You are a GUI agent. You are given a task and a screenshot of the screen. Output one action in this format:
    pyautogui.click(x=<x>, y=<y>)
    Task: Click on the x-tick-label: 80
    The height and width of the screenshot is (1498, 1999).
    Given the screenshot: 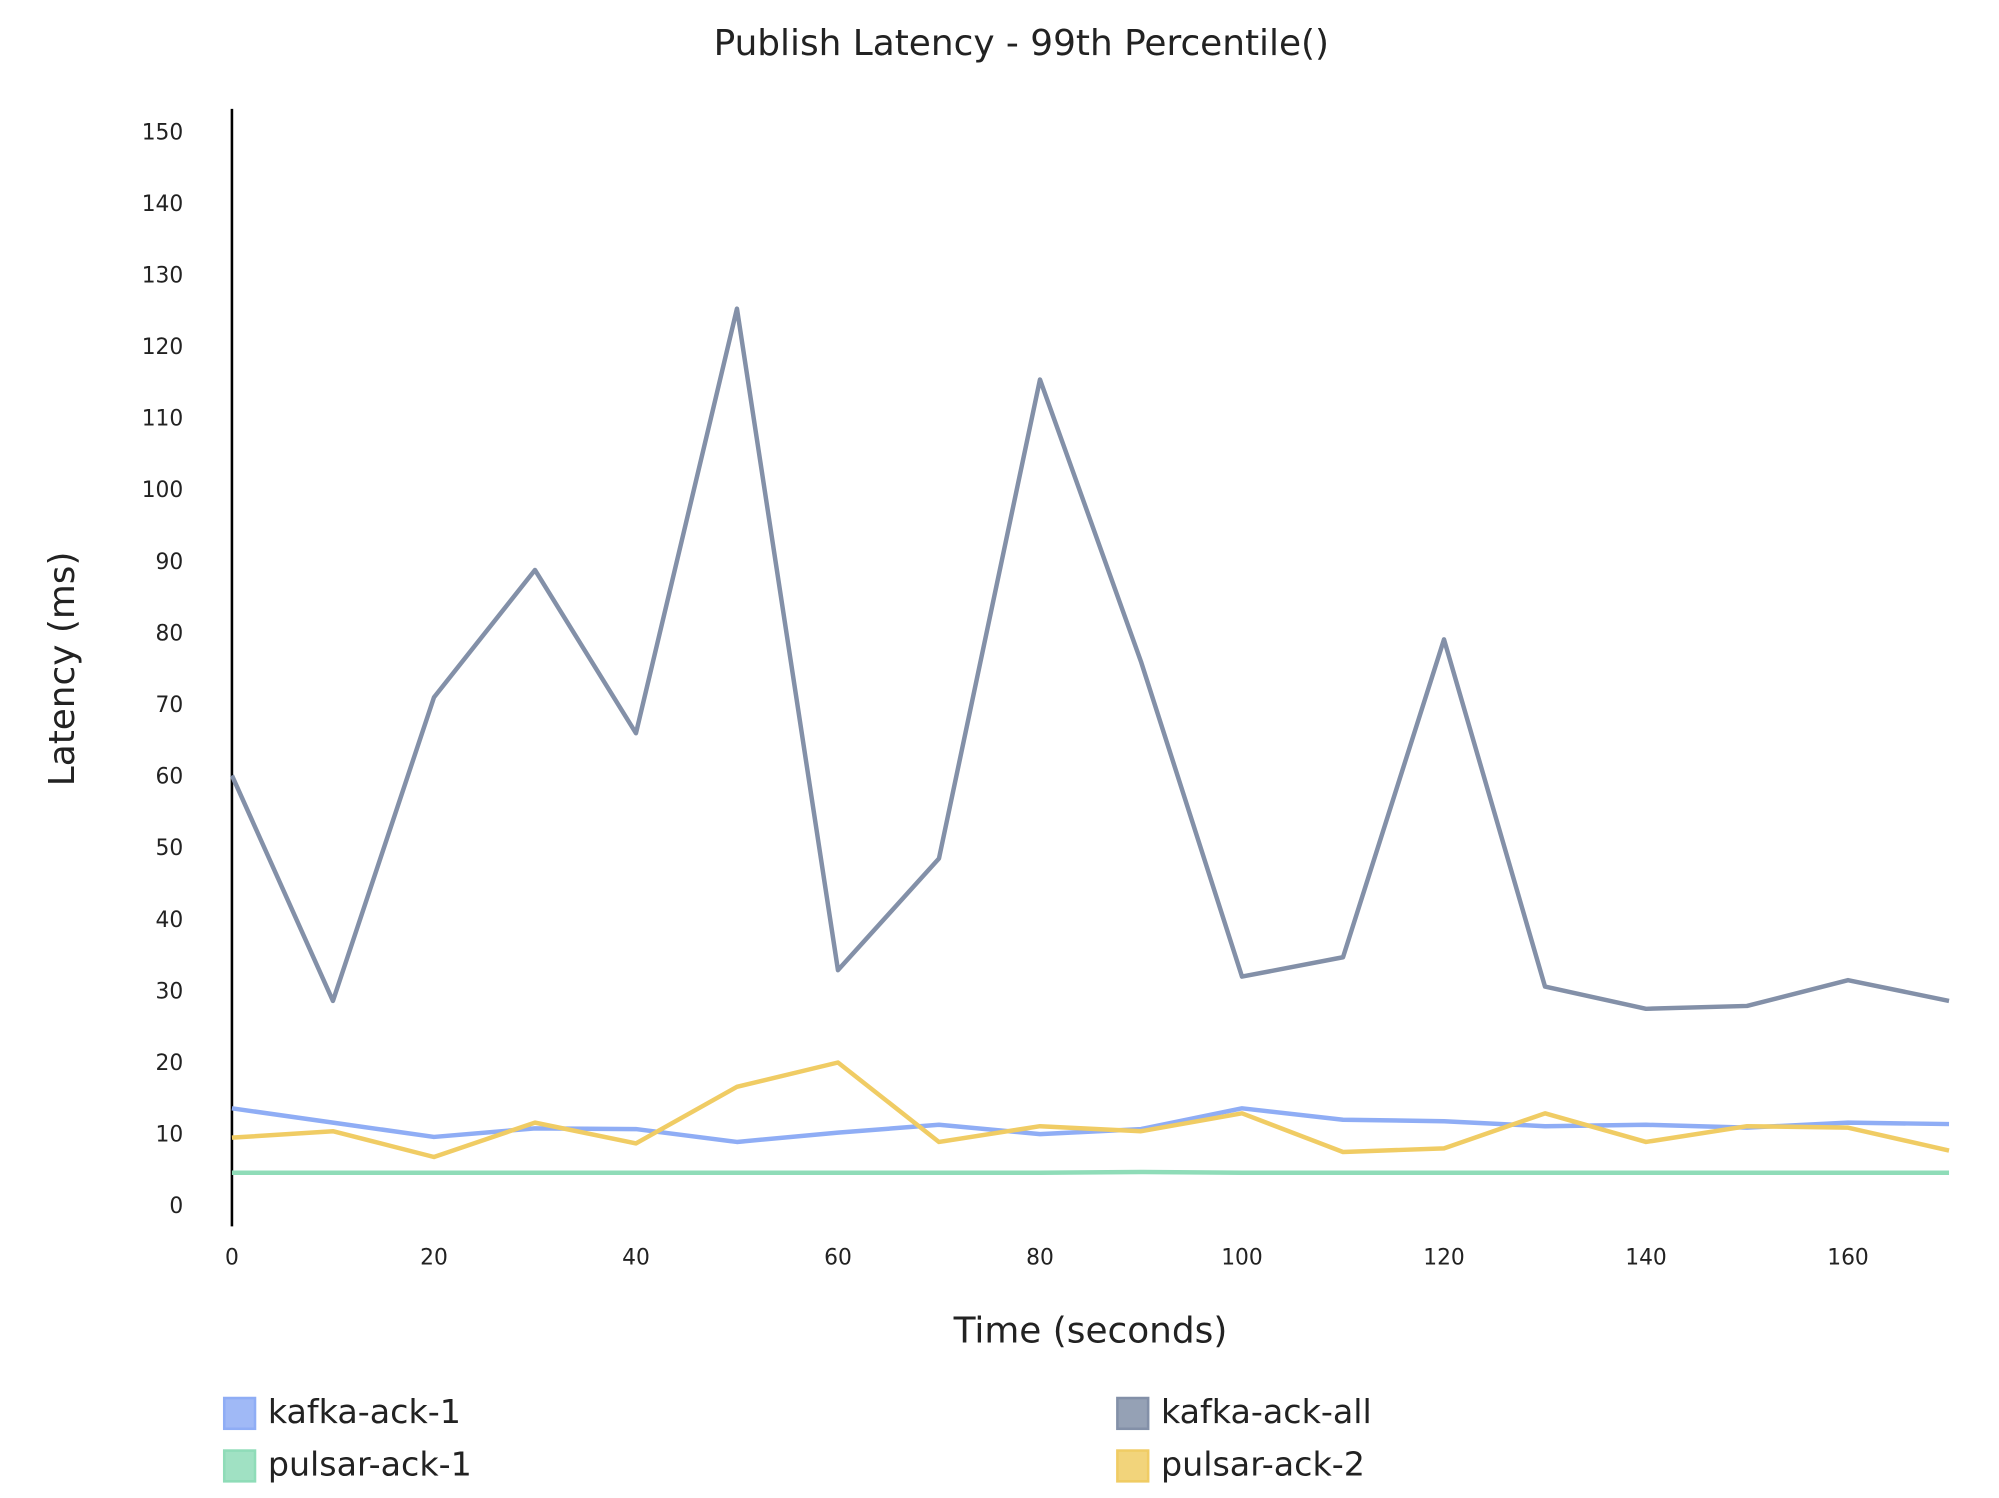 What is the action you would take?
    pyautogui.click(x=1040, y=1257)
    